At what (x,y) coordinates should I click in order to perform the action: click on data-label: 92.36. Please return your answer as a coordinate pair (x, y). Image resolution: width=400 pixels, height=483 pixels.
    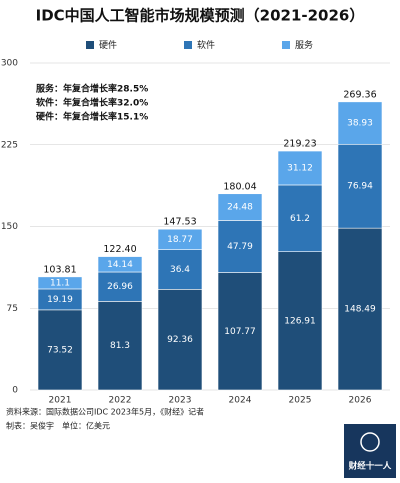
    Looking at the image, I should click on (180, 340).